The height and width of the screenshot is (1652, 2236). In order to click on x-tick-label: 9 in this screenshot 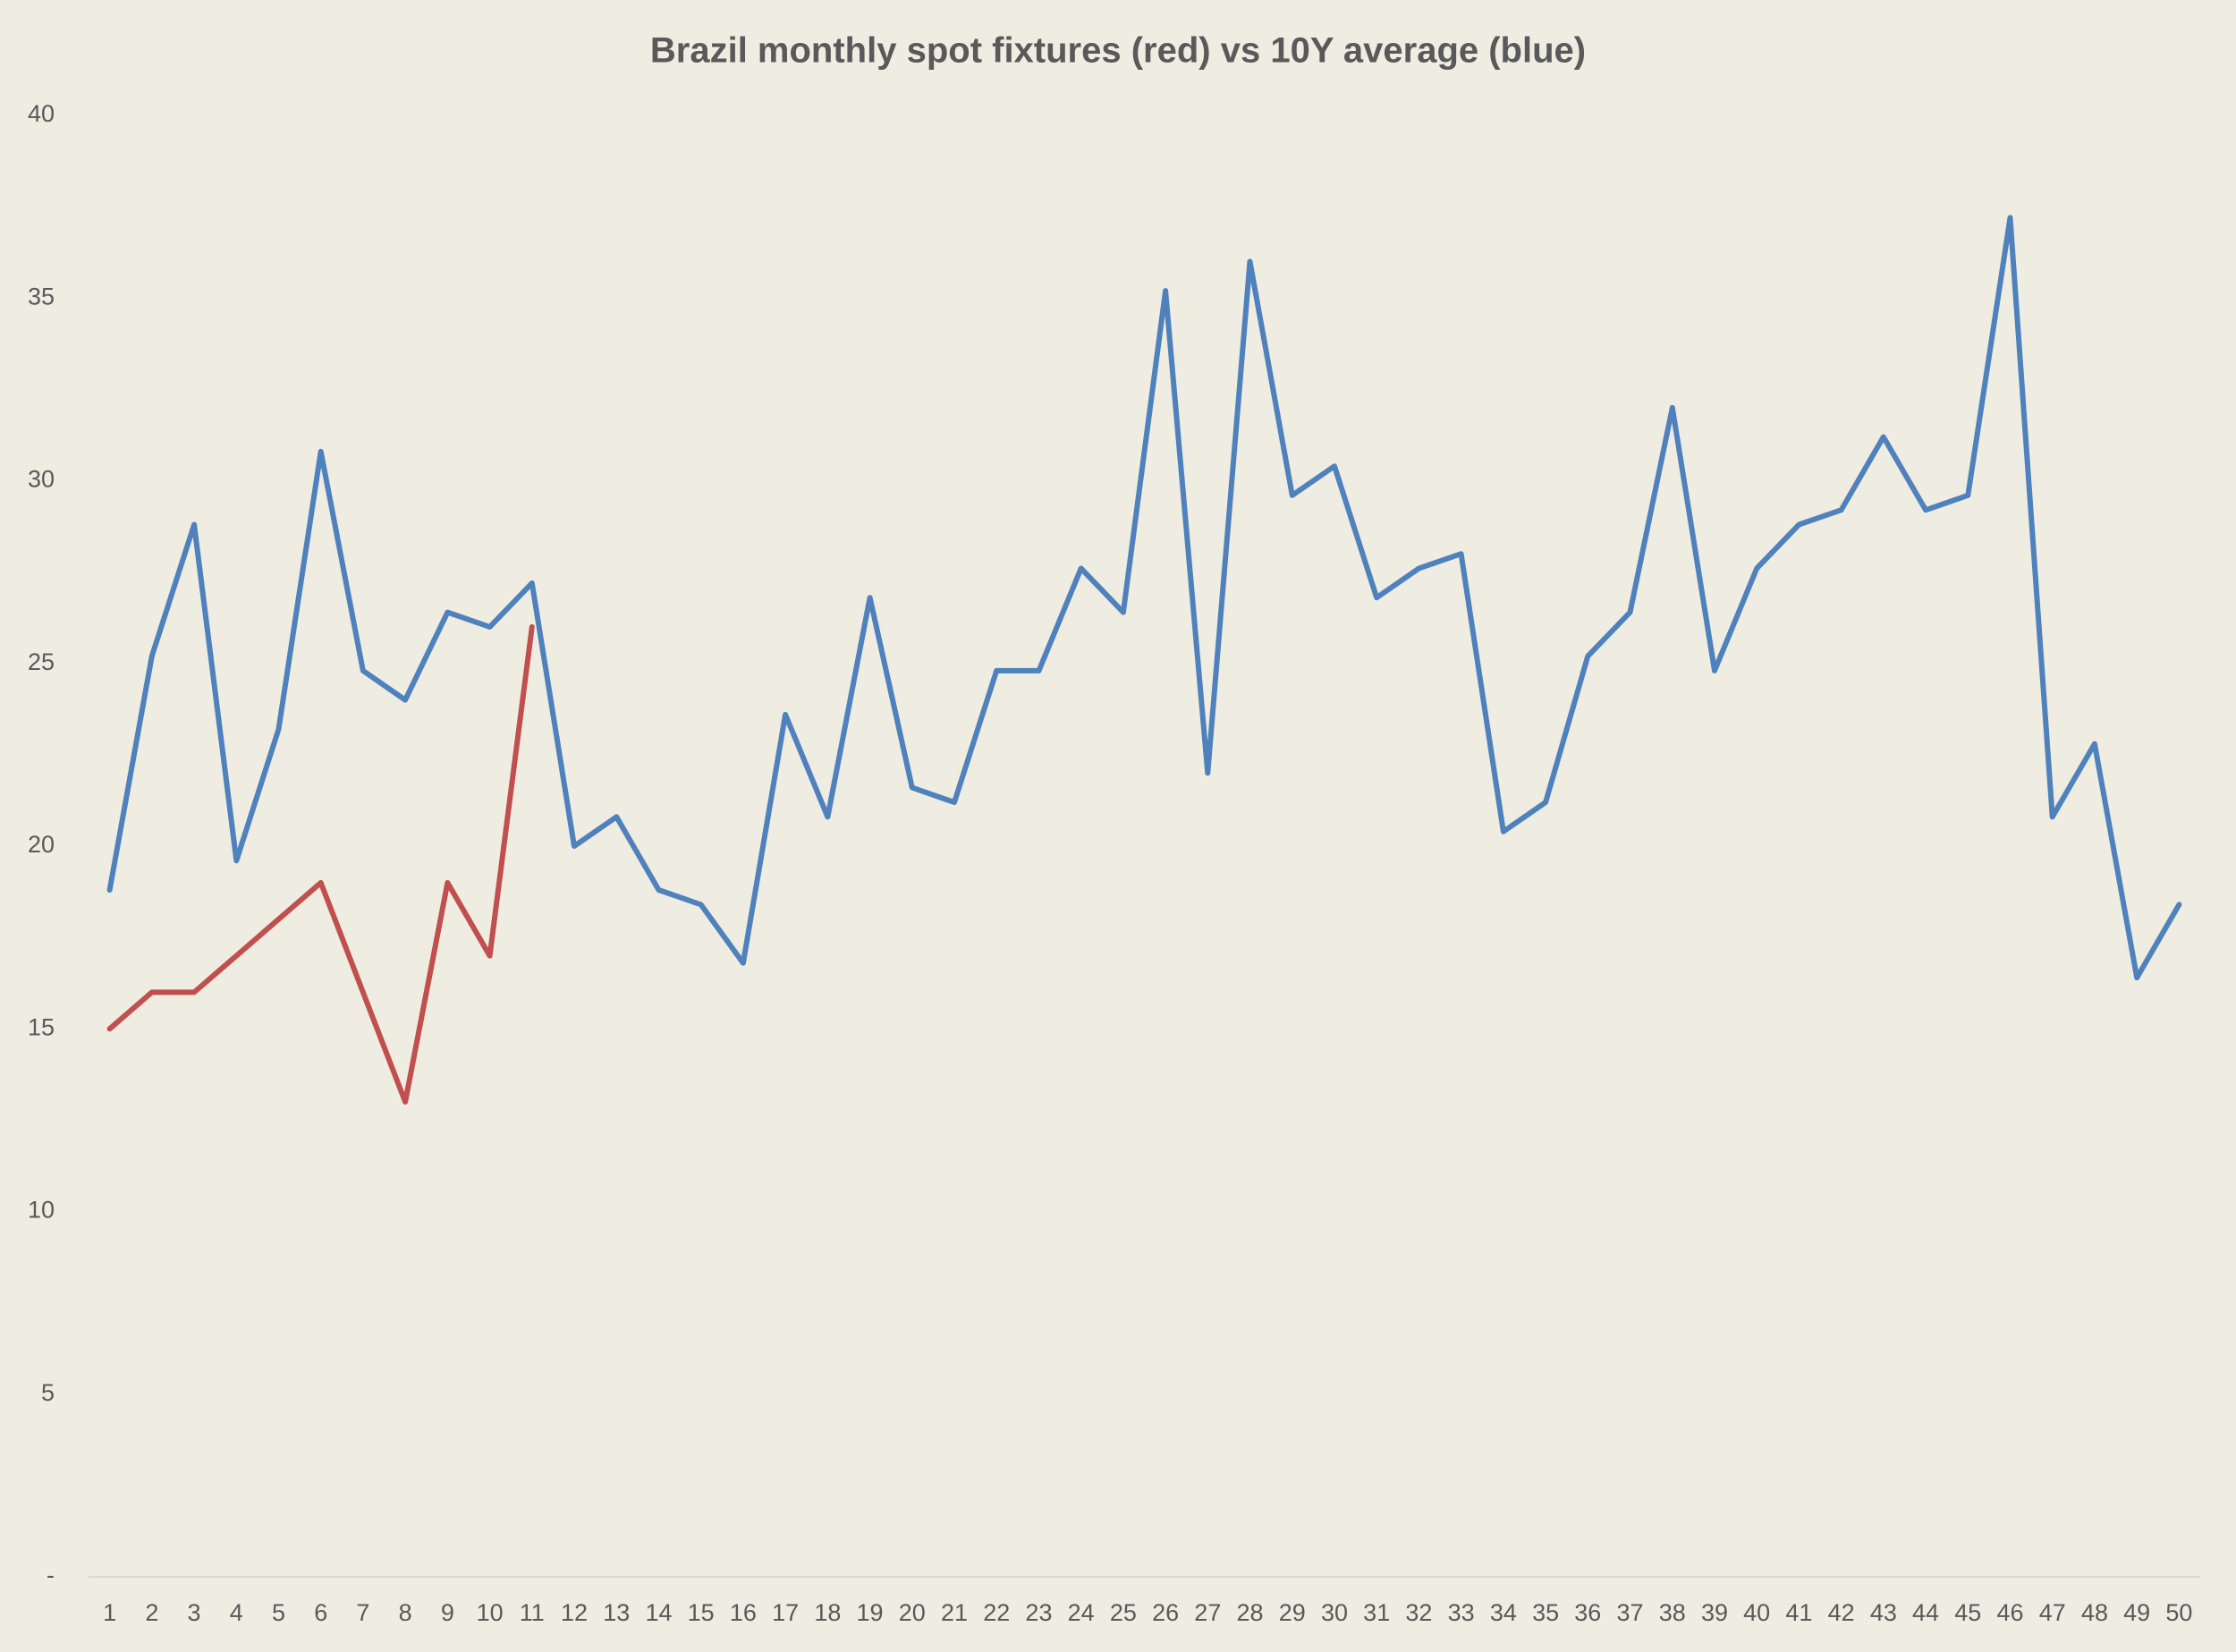, I will do `click(447, 1612)`.